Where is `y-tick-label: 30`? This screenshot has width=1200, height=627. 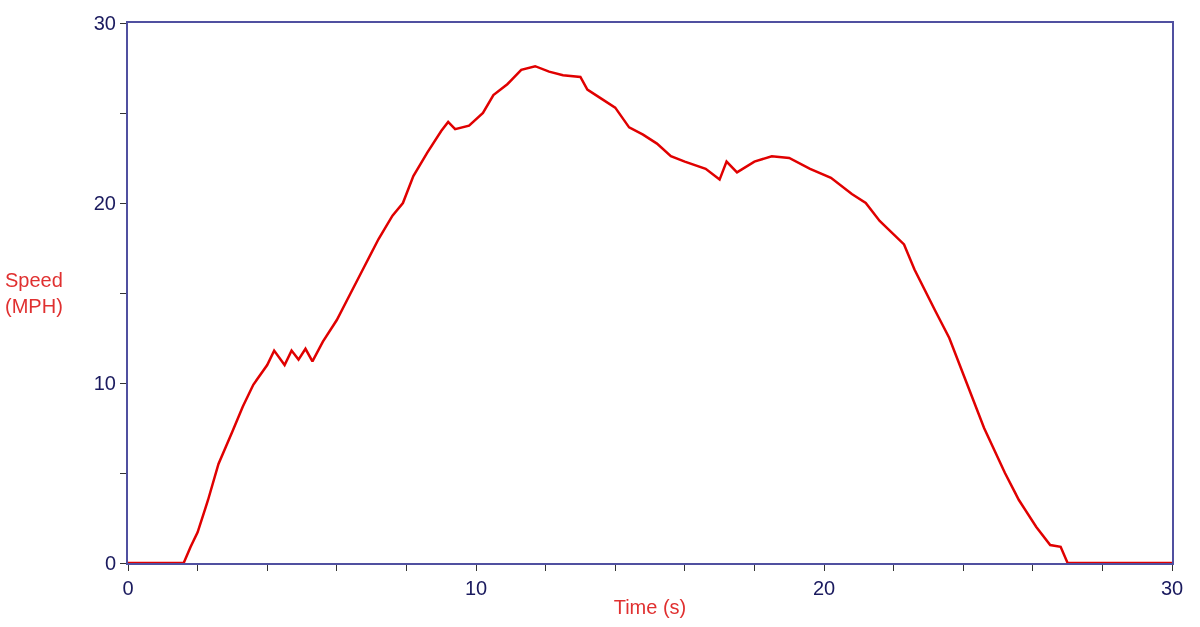
y-tick-label: 30 is located at coordinates (104, 23).